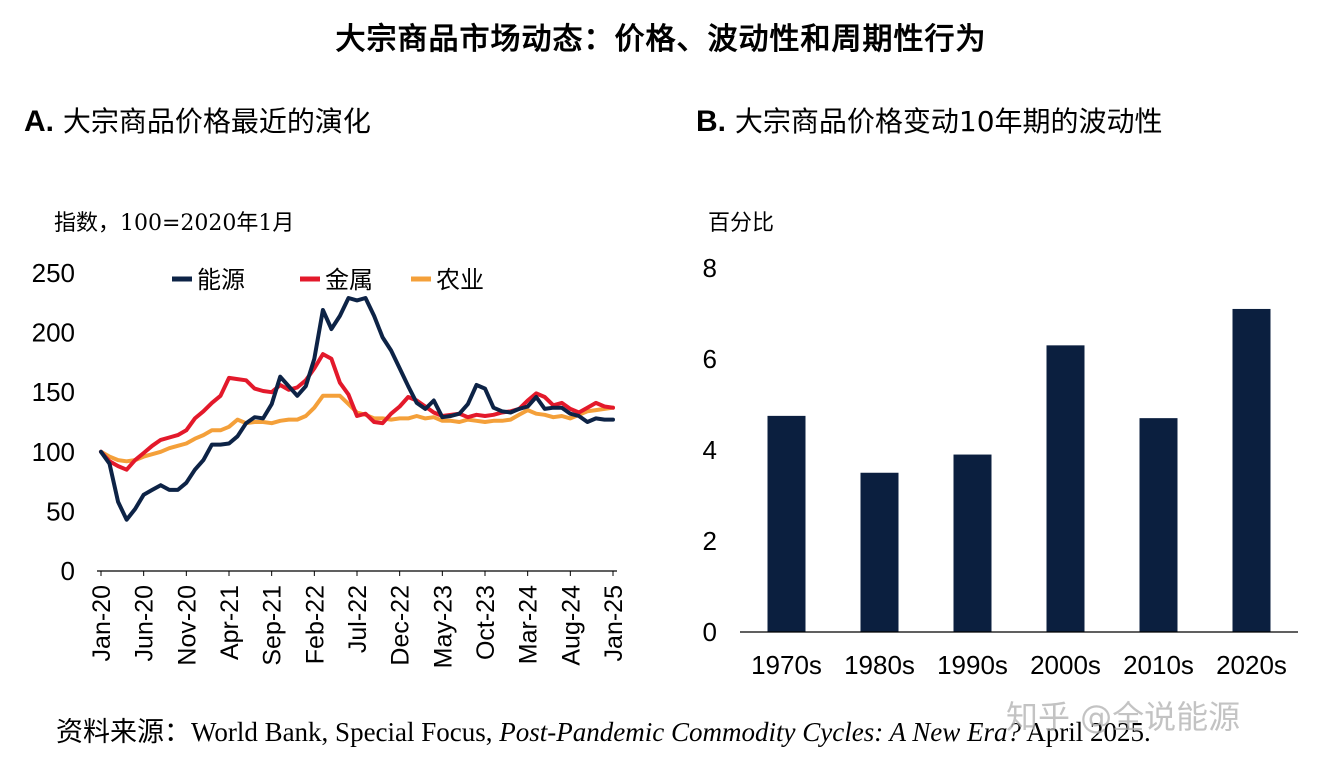  What do you see at coordinates (1065, 665) in the screenshot?
I see `bar-category-label-3: 2000s` at bounding box center [1065, 665].